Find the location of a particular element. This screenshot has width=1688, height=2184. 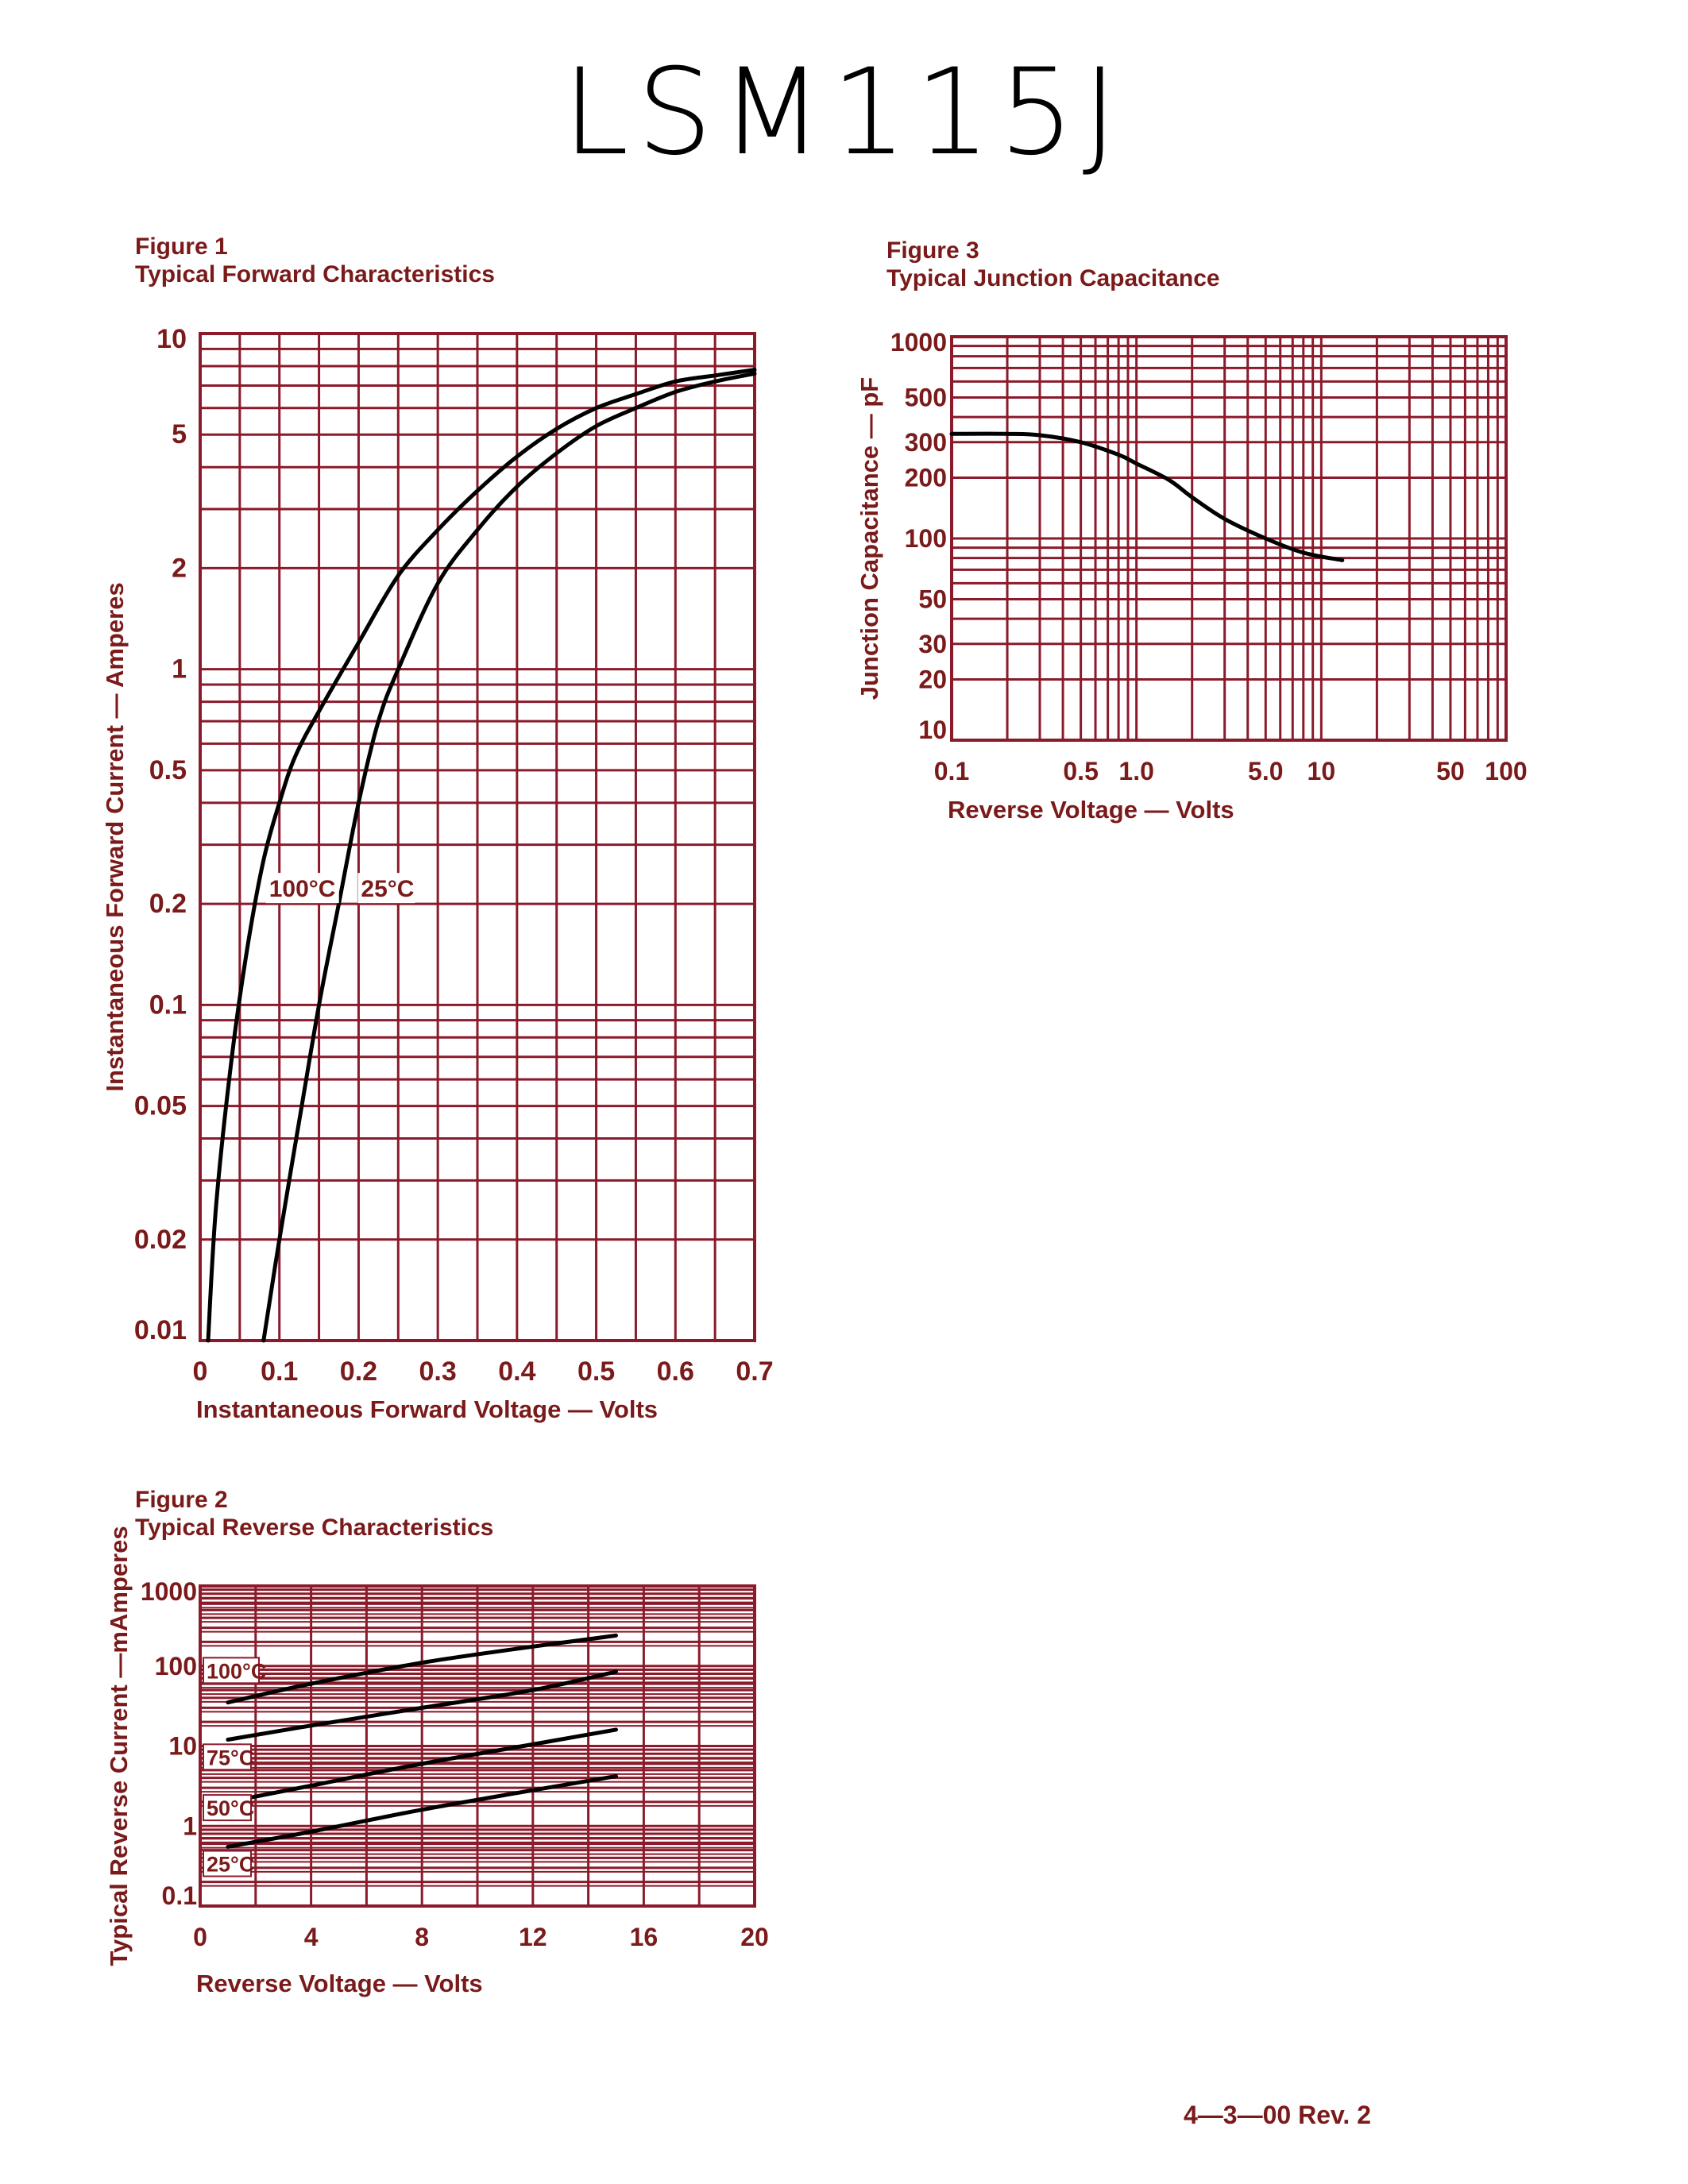

x-tick-label: 4 is located at coordinates (311, 1937).